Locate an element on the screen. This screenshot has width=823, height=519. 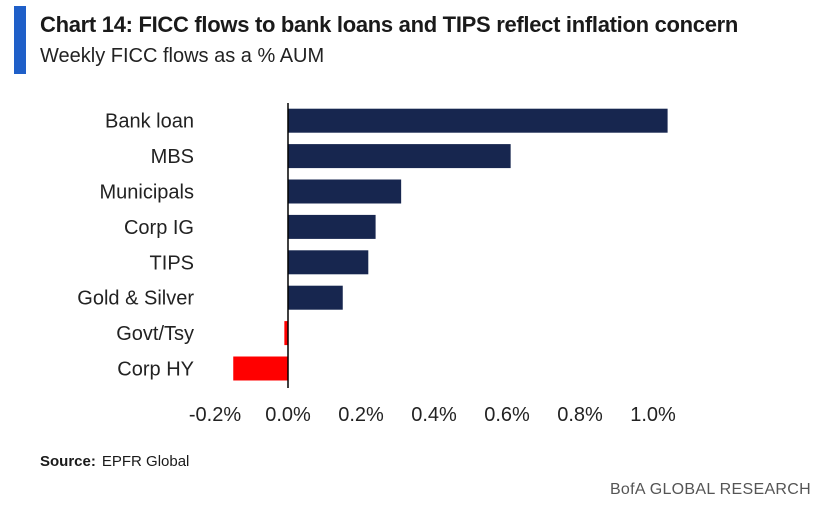
bar-corp-hy is located at coordinates (260, 368).